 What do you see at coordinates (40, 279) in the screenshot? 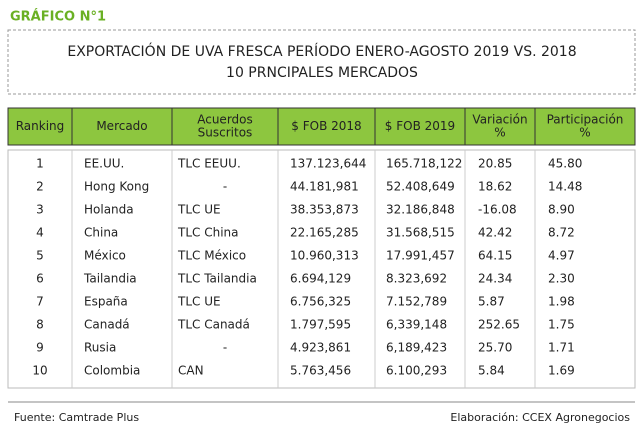
I see `cell: 6` at bounding box center [40, 279].